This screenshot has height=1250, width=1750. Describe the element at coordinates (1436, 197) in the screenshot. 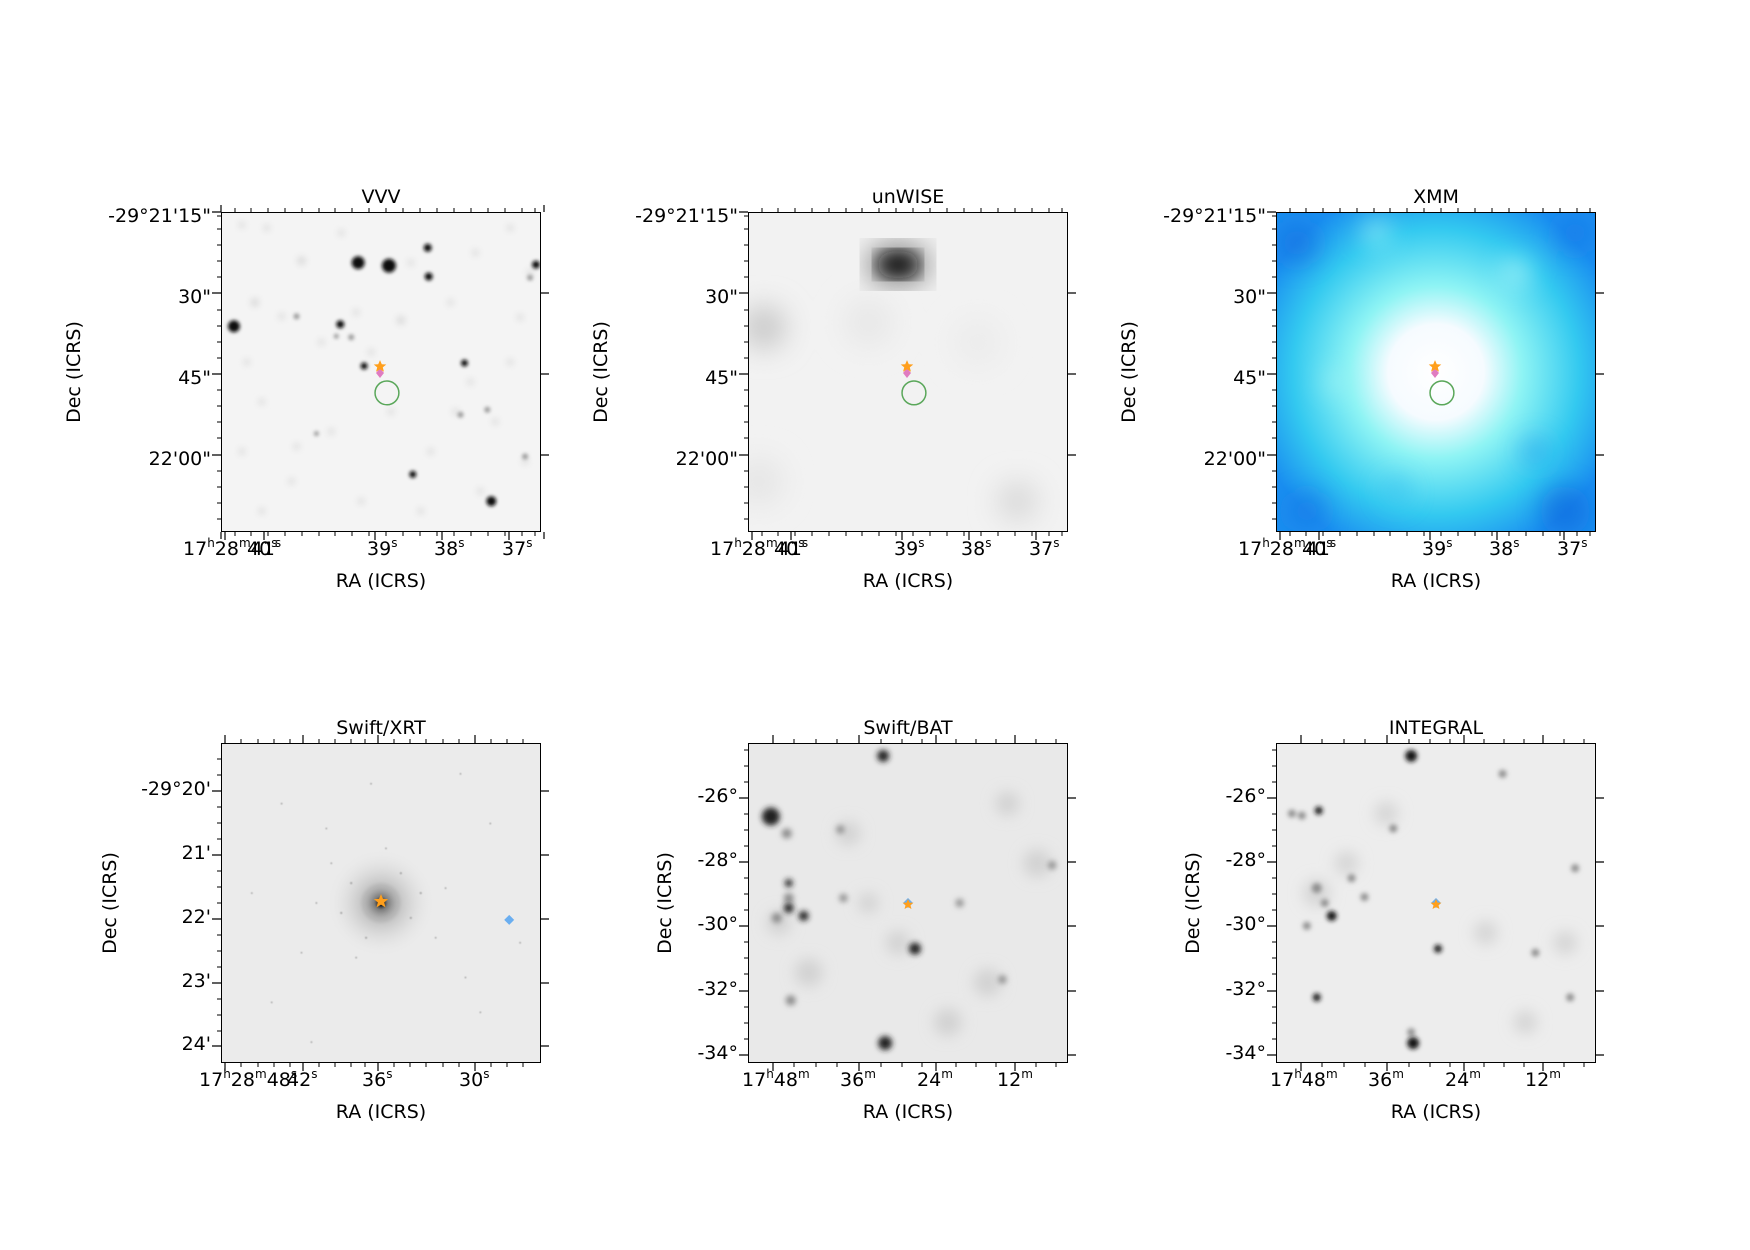

I see `panel-title: XMM` at that location.